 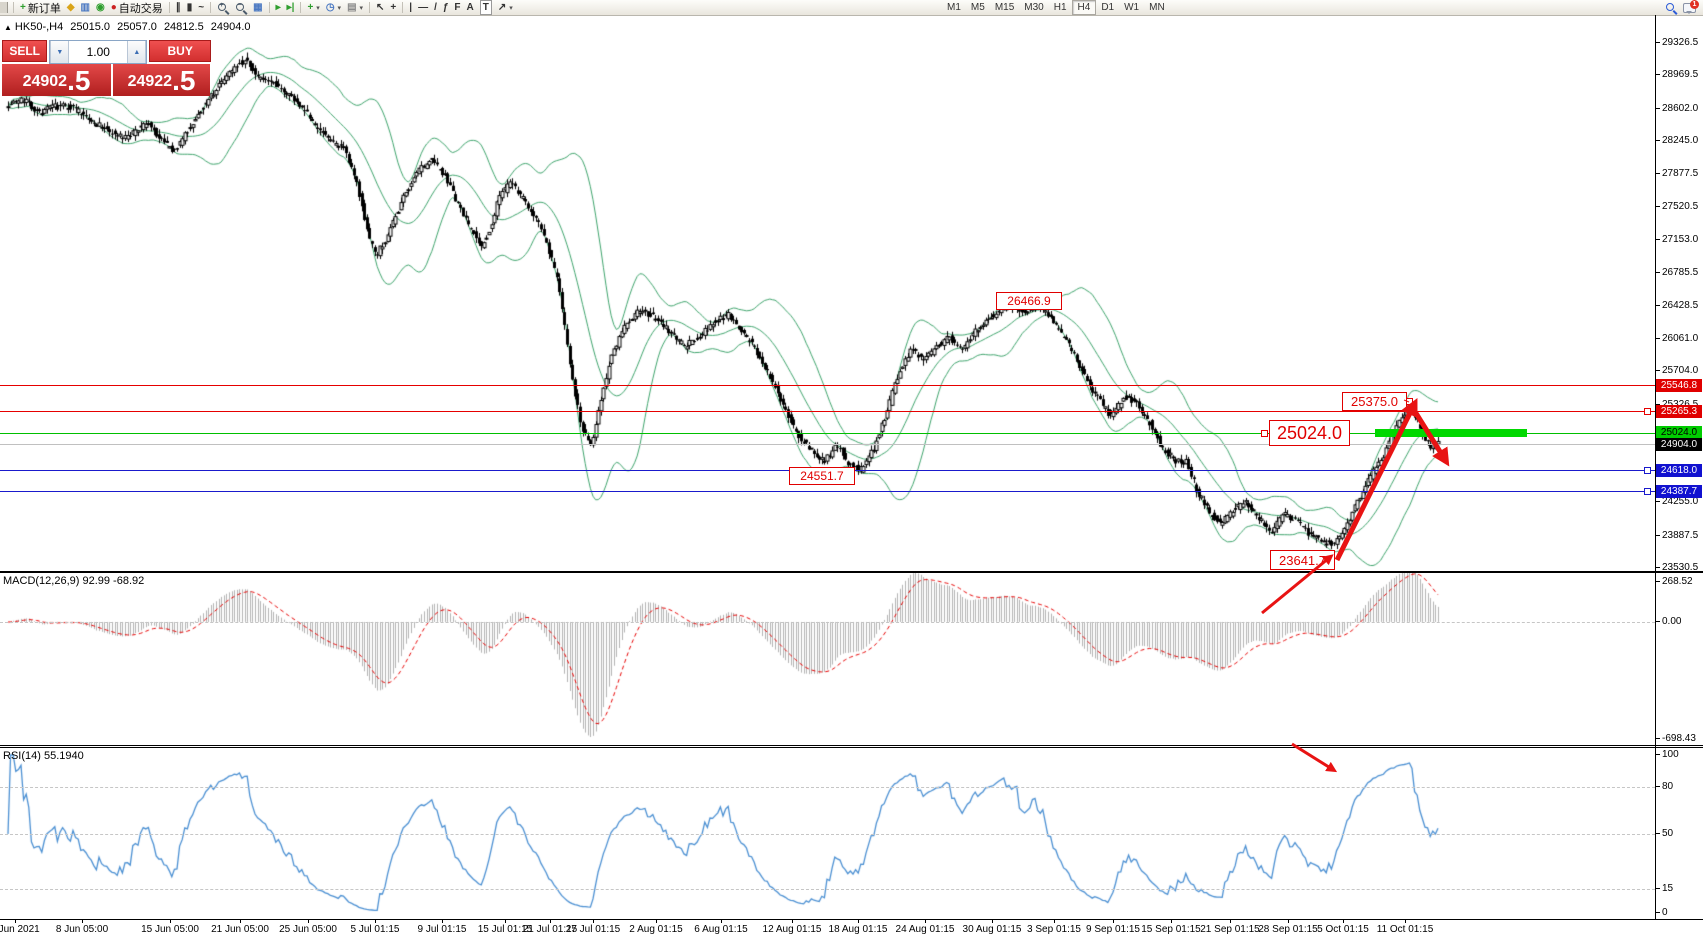 I want to click on search-icon, so click(x=1671, y=8).